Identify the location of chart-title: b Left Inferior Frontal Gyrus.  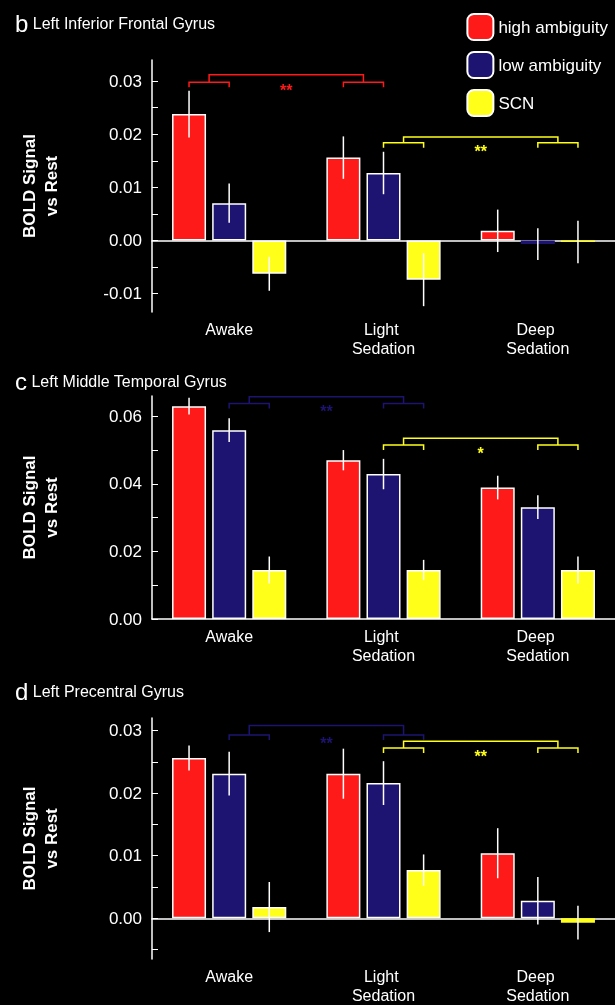
(115, 23).